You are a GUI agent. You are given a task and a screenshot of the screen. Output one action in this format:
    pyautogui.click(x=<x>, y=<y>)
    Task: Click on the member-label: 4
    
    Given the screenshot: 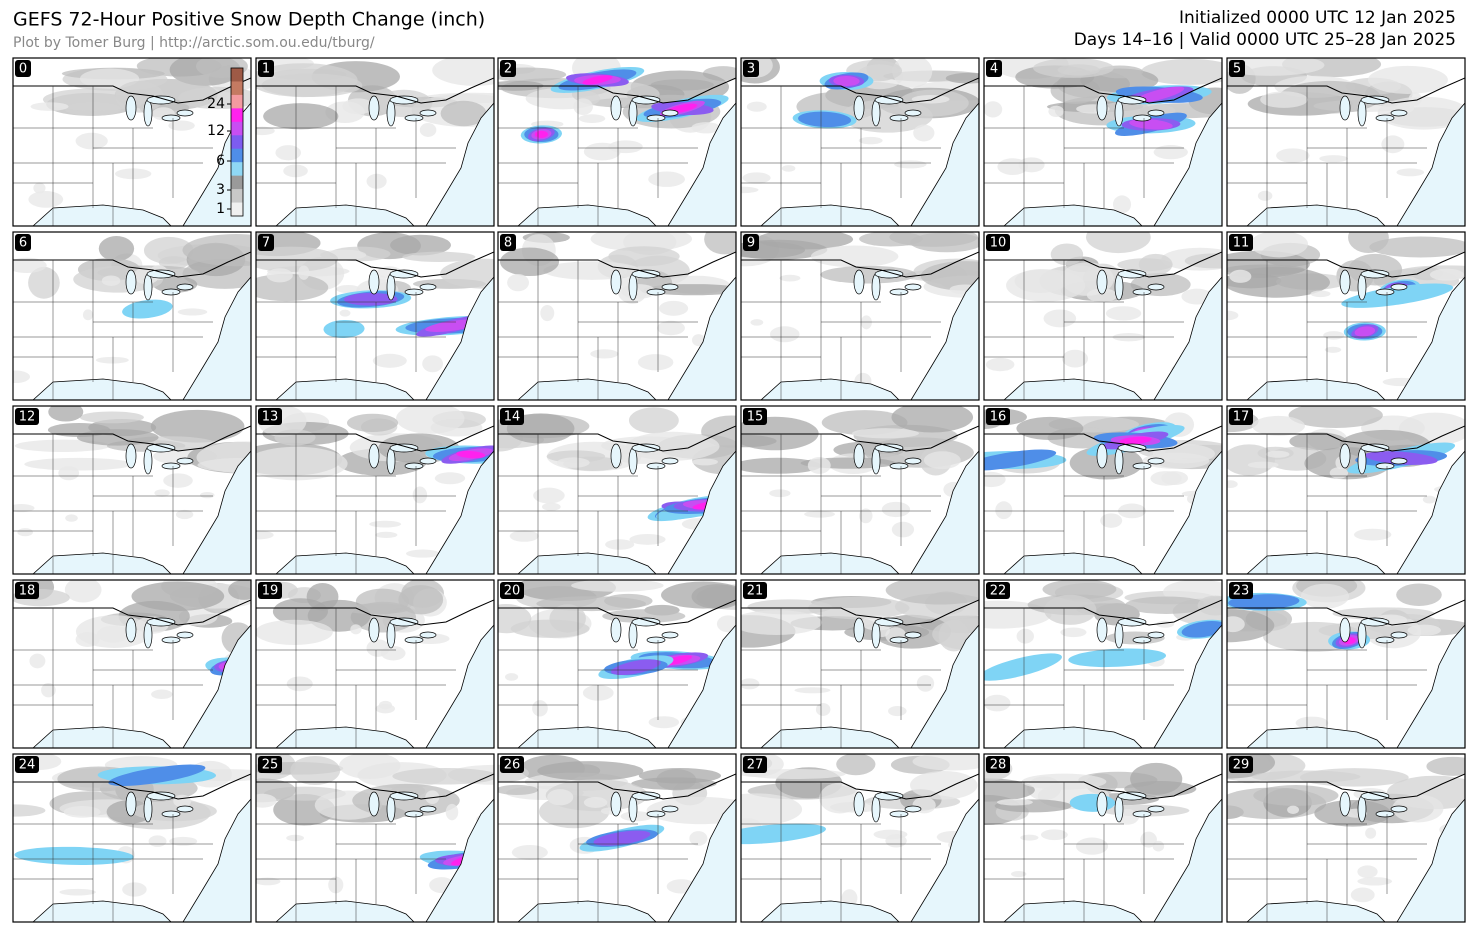 What is the action you would take?
    pyautogui.click(x=994, y=69)
    